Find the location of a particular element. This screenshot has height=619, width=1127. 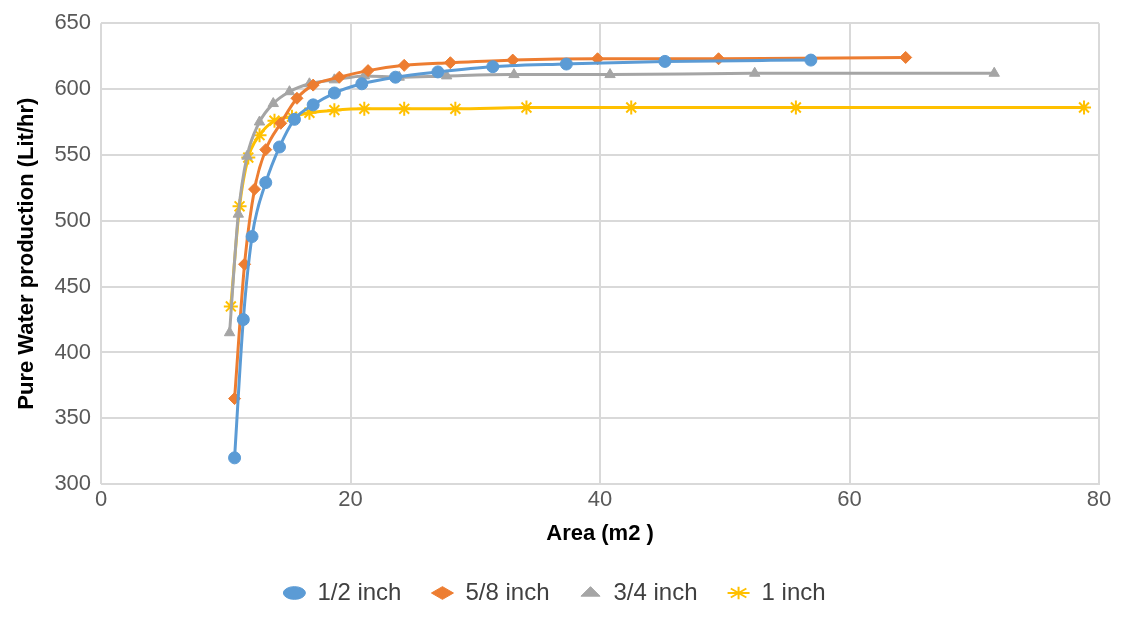

legend-label: 1/2 inch is located at coordinates (359, 591).